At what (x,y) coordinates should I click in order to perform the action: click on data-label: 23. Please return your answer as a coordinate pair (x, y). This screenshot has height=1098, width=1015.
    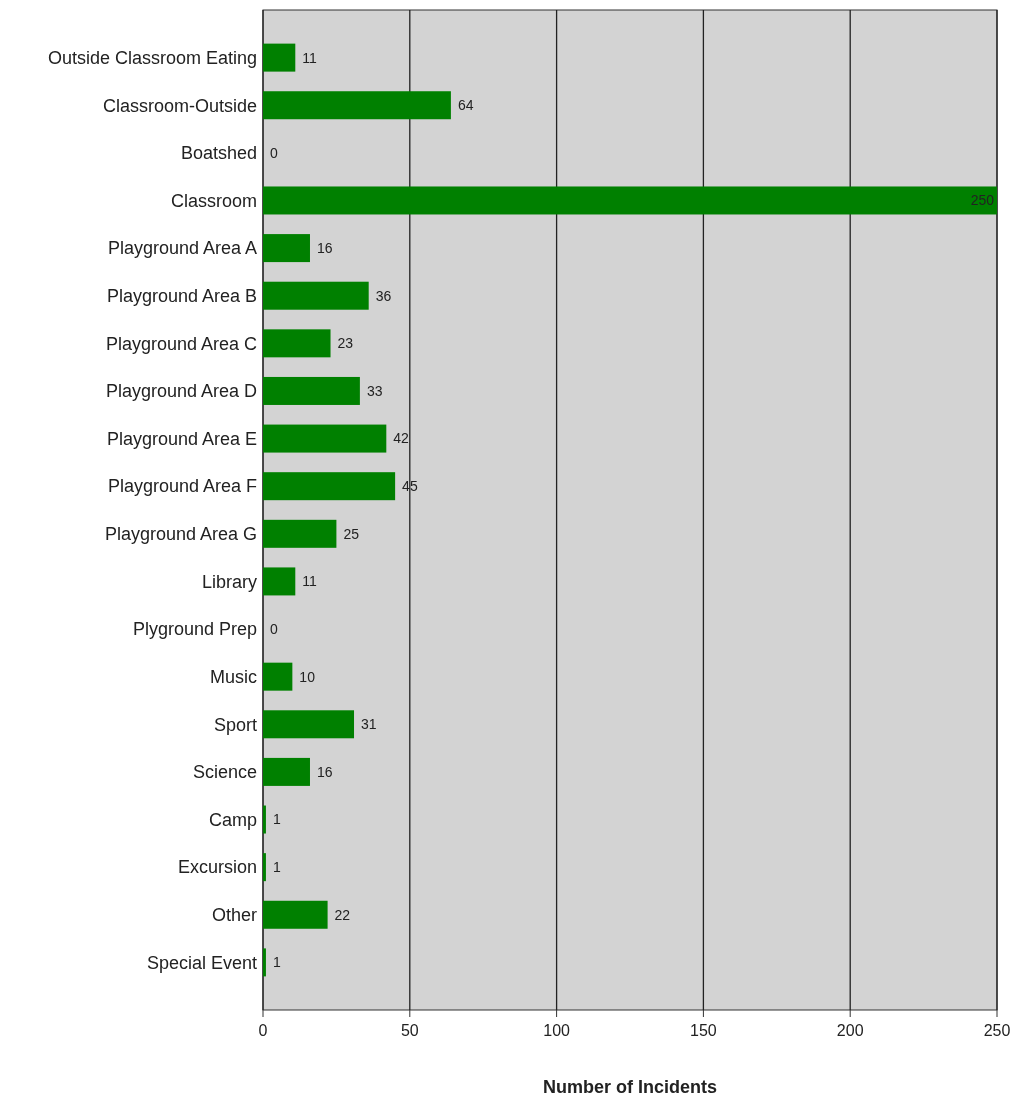
    Looking at the image, I should click on (345, 343).